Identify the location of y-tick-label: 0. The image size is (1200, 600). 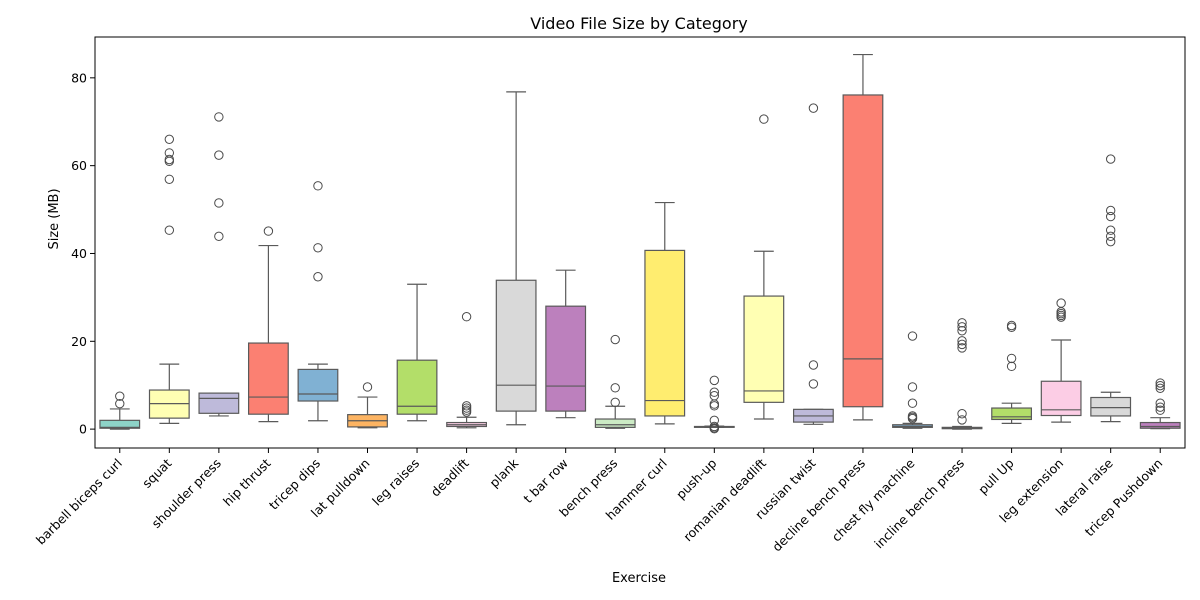
(83, 429).